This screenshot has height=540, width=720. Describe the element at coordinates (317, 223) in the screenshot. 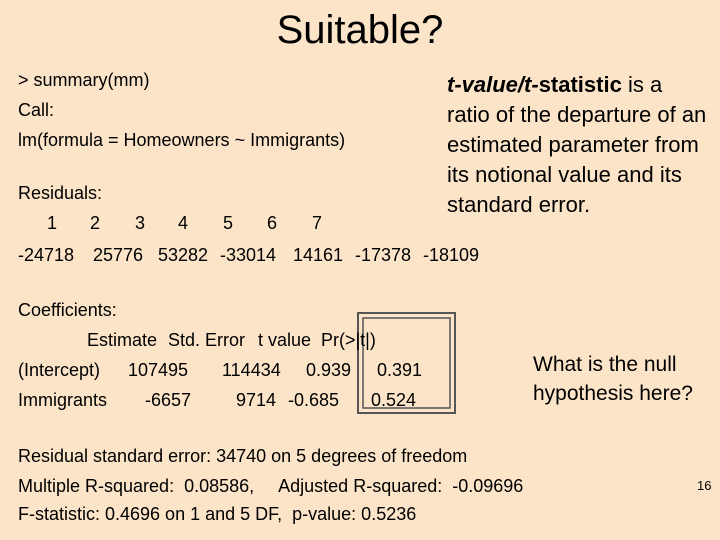

I see `residual-index: 7` at that location.